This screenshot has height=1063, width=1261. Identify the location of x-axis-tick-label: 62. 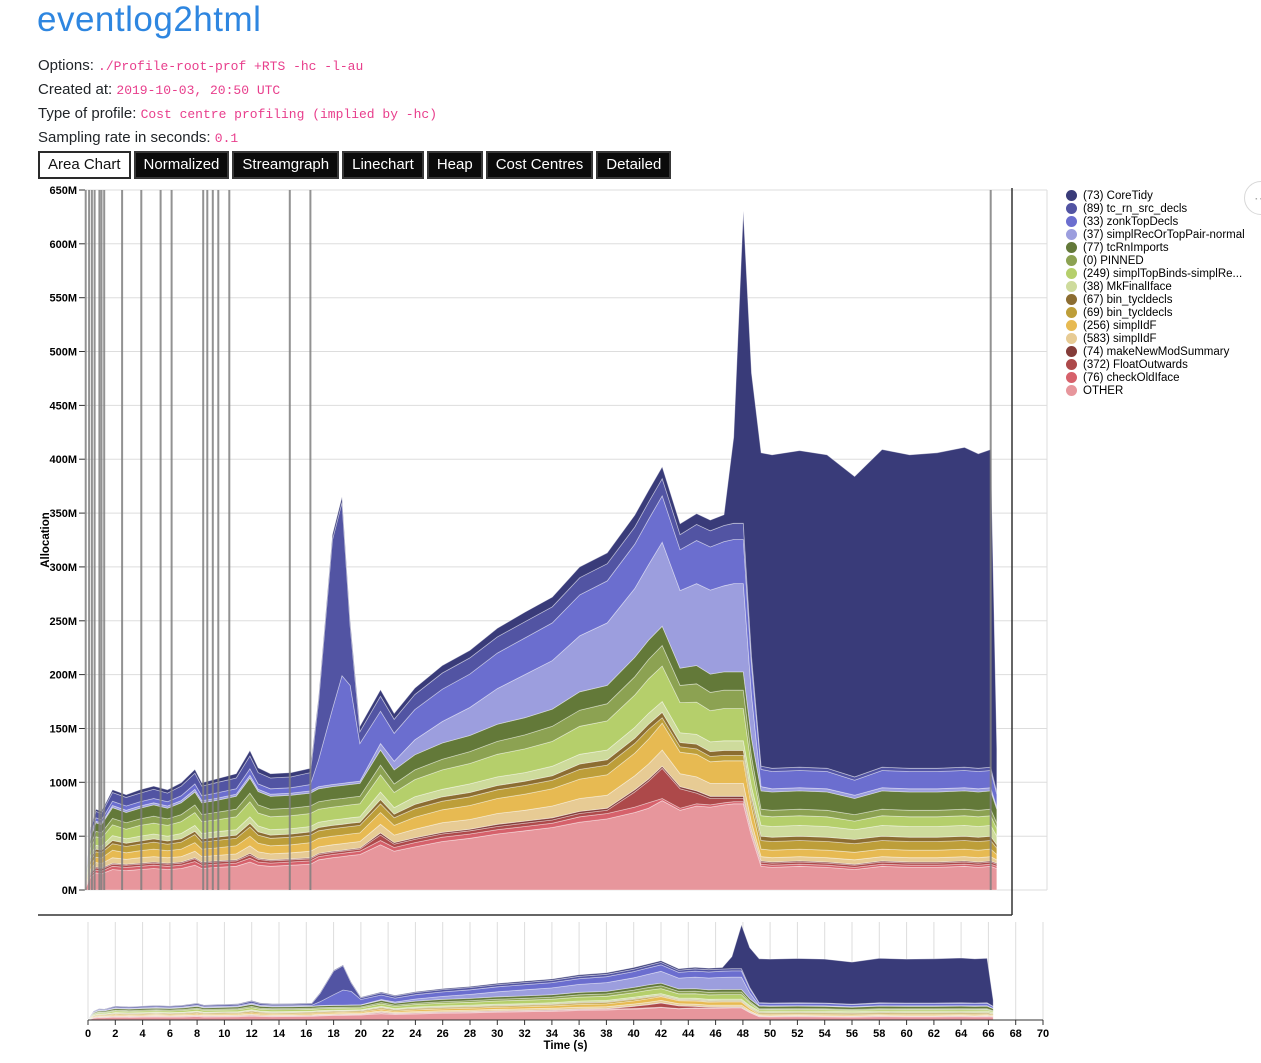
(934, 1034).